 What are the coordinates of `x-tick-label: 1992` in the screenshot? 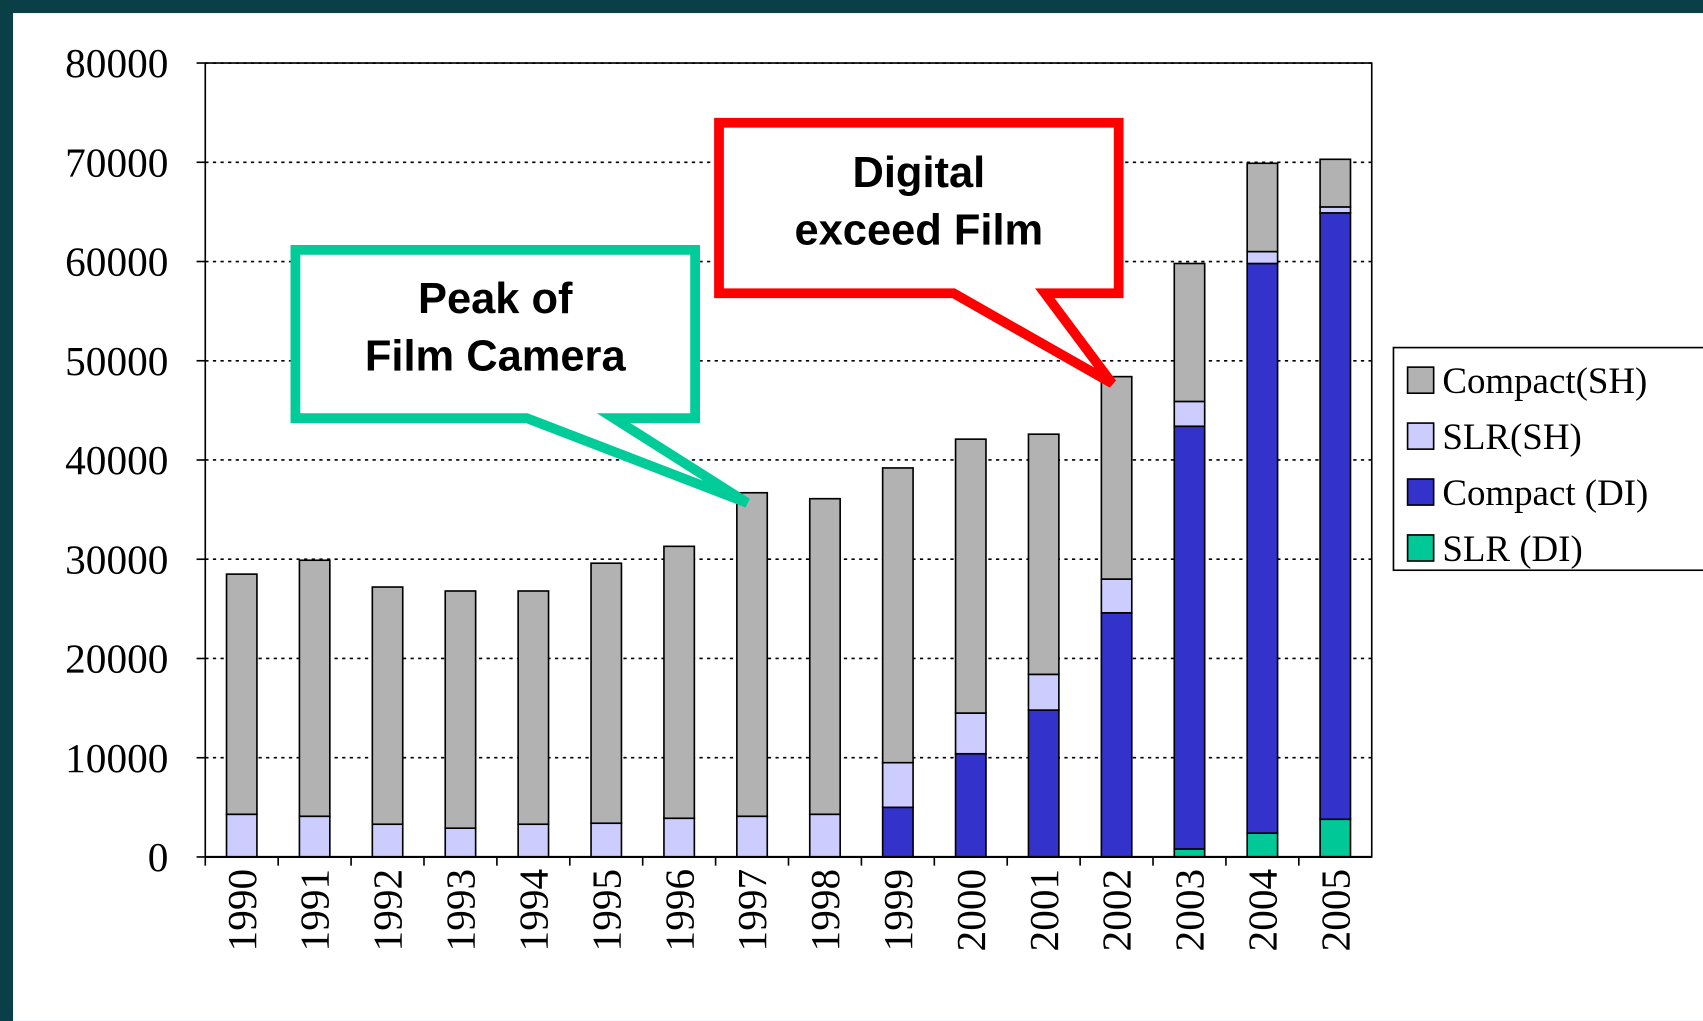 It's located at (388, 910).